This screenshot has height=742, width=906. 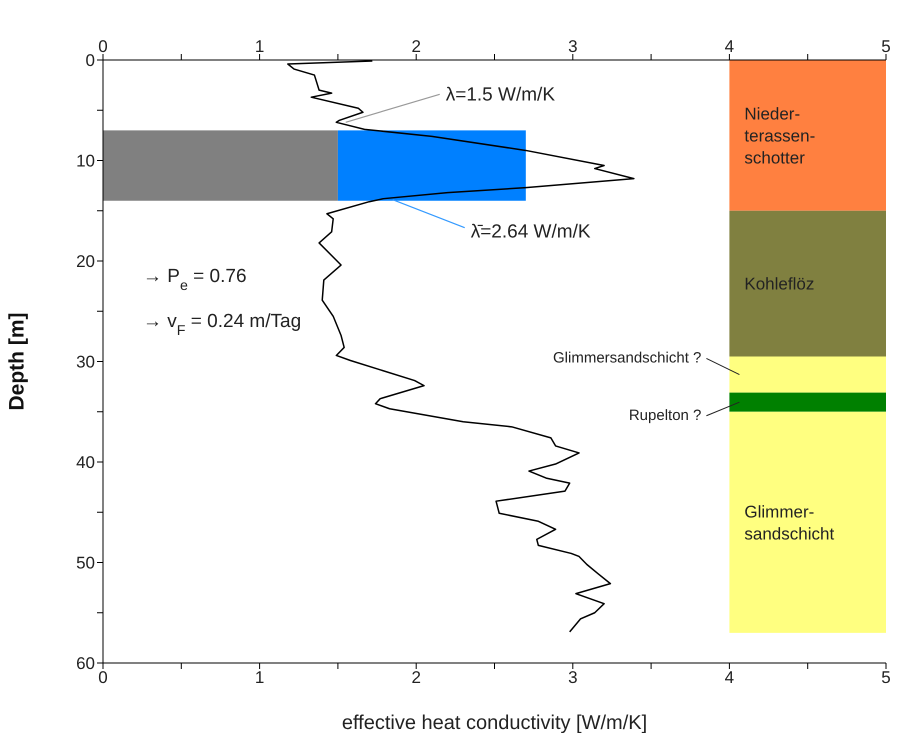 I want to click on y-tick-label: 0, so click(x=90, y=60).